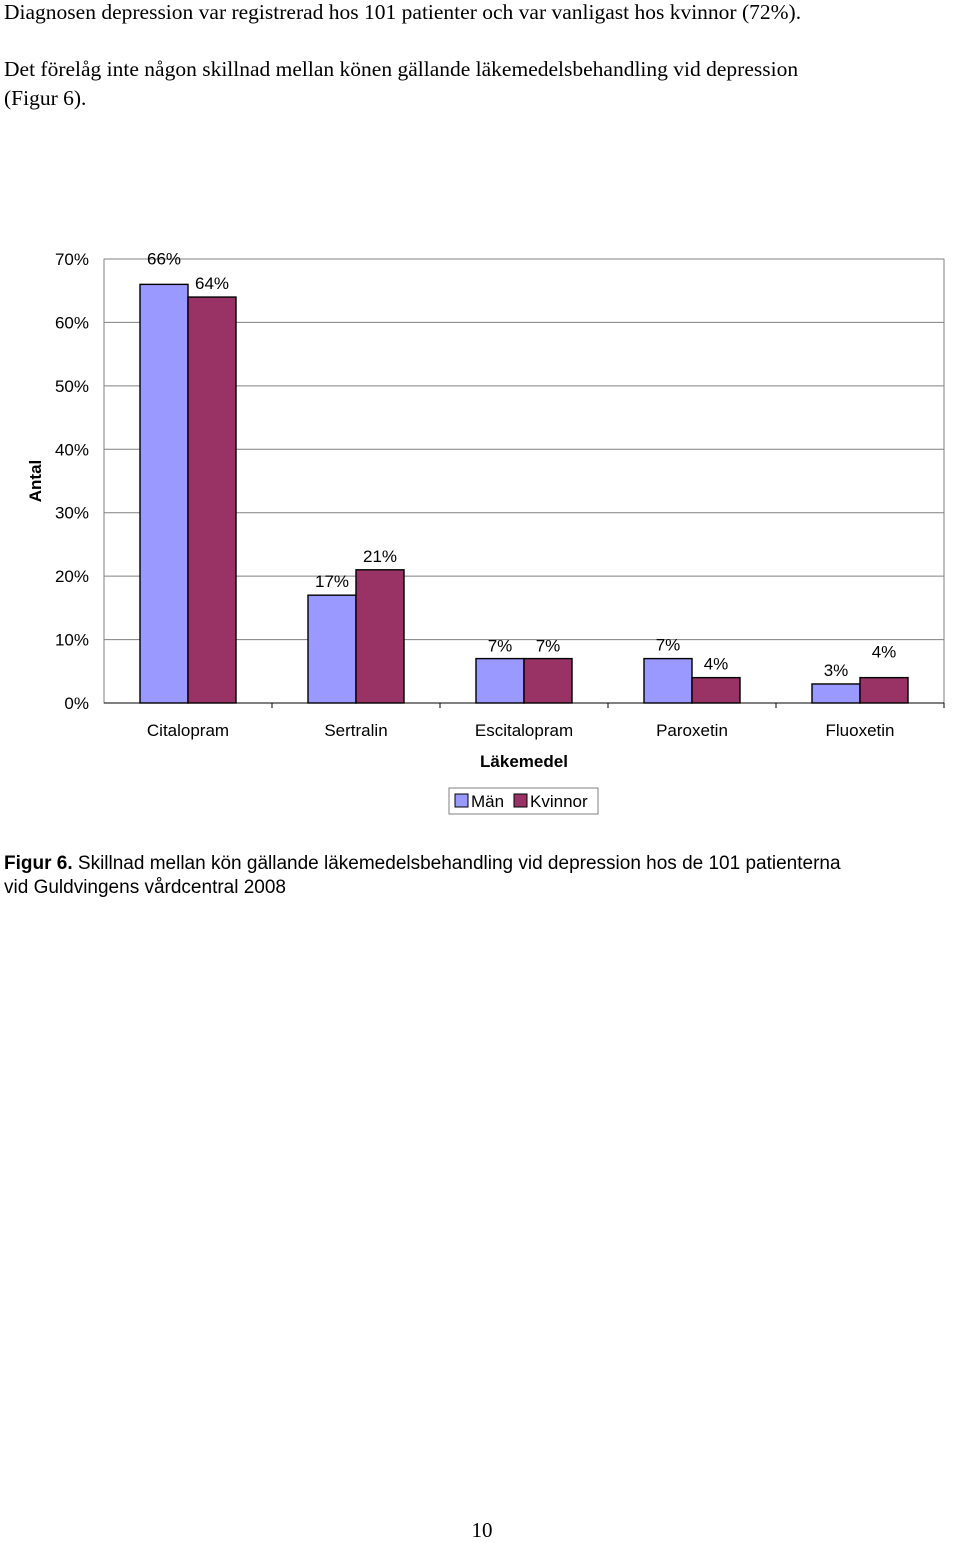 The image size is (960, 1543). I want to click on legend-swatch-man, so click(461, 800).